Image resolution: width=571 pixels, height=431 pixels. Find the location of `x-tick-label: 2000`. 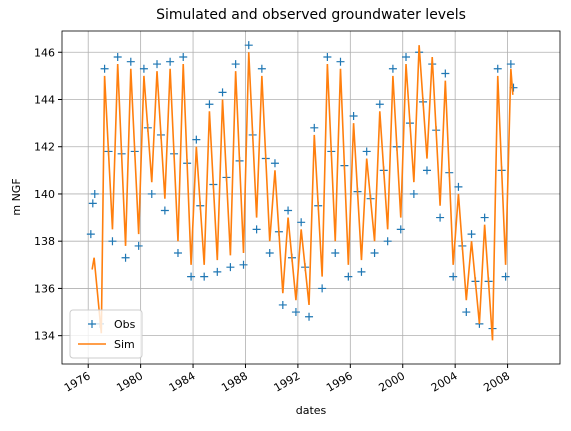

x-tick-label: 2000 is located at coordinates (391, 381).